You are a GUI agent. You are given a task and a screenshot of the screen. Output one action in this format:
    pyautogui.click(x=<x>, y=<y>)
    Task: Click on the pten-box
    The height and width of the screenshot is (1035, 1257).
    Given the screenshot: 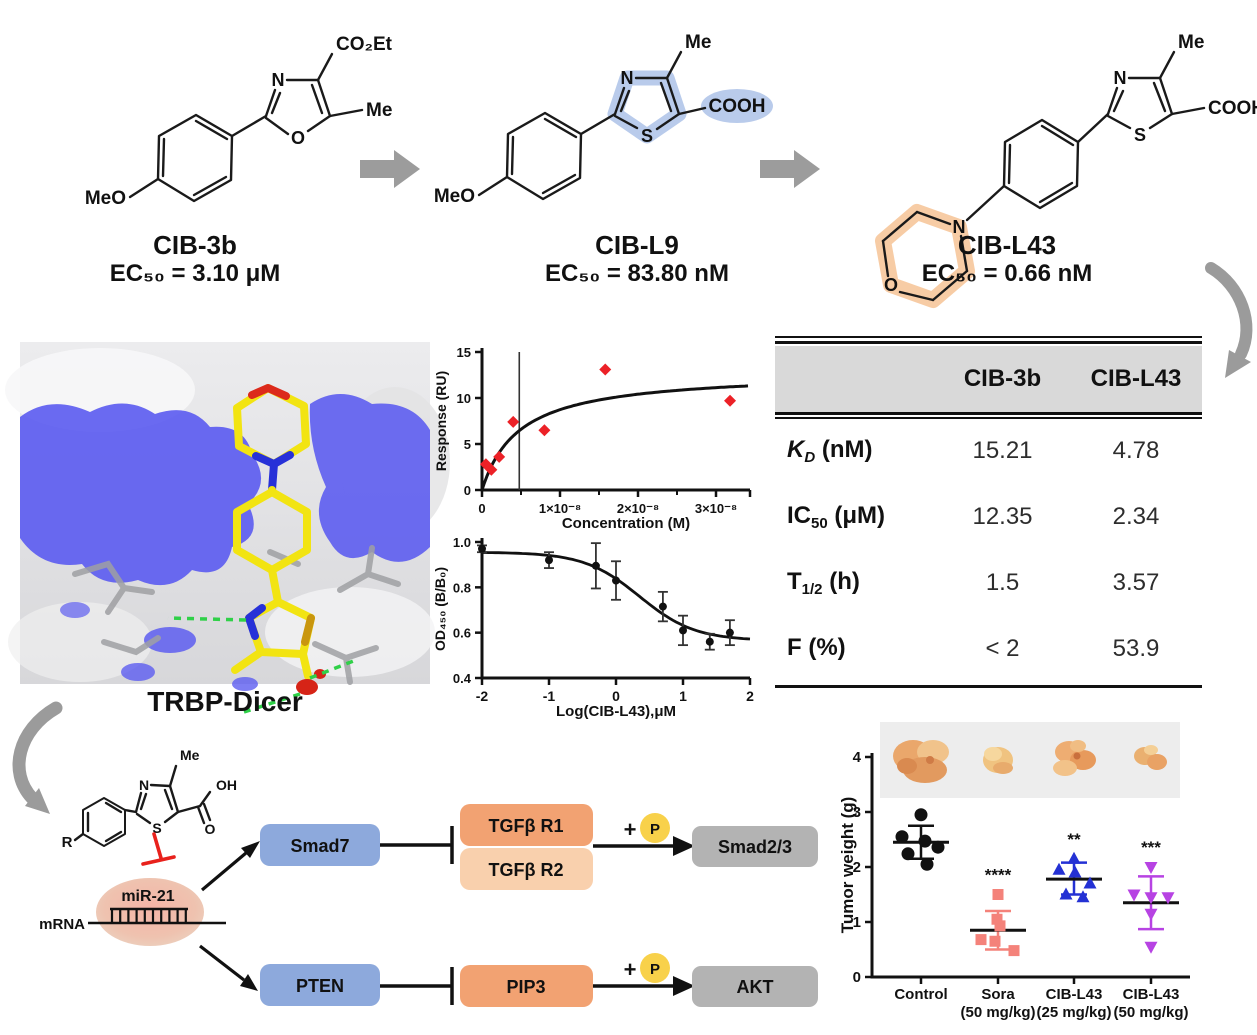 What is the action you would take?
    pyautogui.click(x=320, y=985)
    